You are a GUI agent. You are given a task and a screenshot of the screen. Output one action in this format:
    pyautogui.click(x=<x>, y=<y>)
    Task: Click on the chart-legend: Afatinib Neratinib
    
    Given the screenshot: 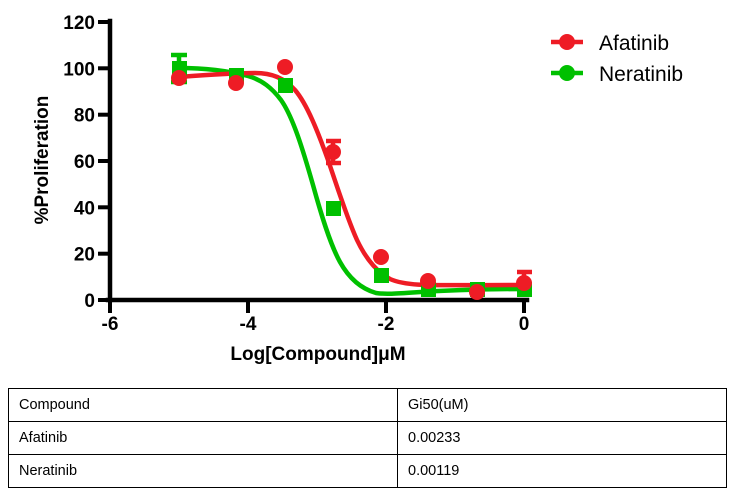 What is the action you would take?
    pyautogui.click(x=617, y=59)
    